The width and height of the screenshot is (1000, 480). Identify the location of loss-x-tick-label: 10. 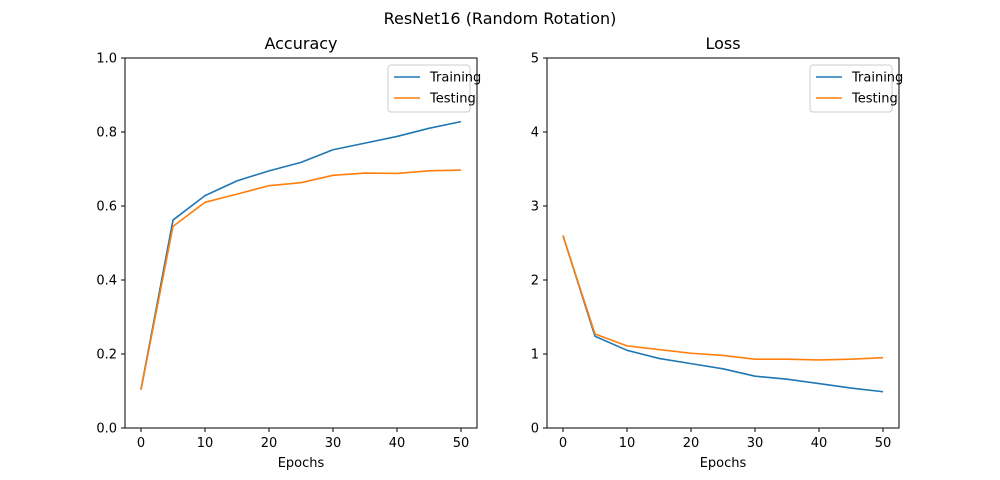
(627, 443).